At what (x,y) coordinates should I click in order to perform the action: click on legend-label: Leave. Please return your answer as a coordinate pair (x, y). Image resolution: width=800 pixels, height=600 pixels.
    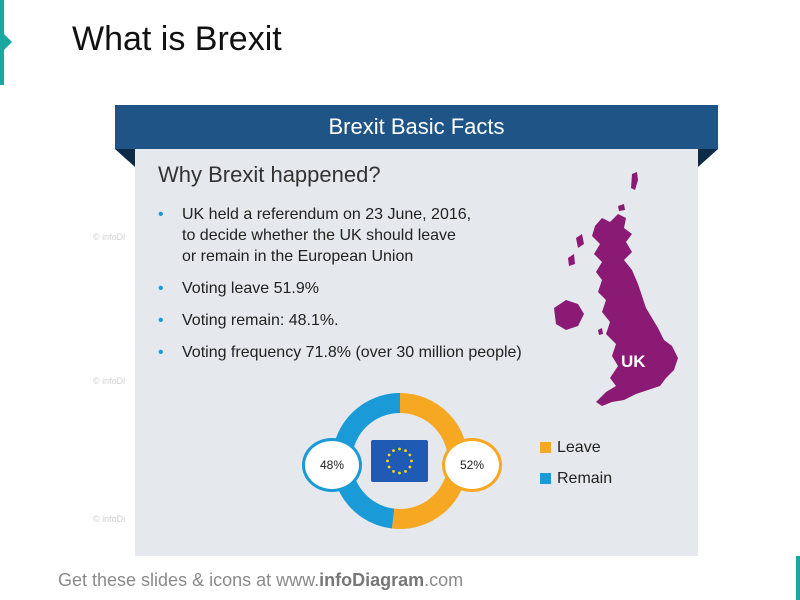
    Looking at the image, I should click on (579, 447).